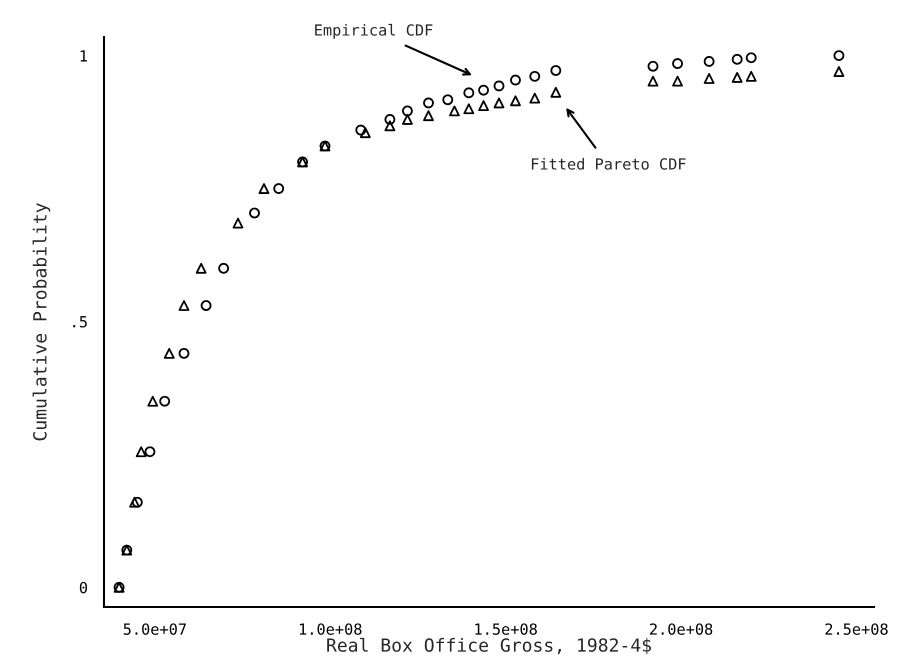  I want to click on x-tick-label: 2.0e+08, so click(681, 629).